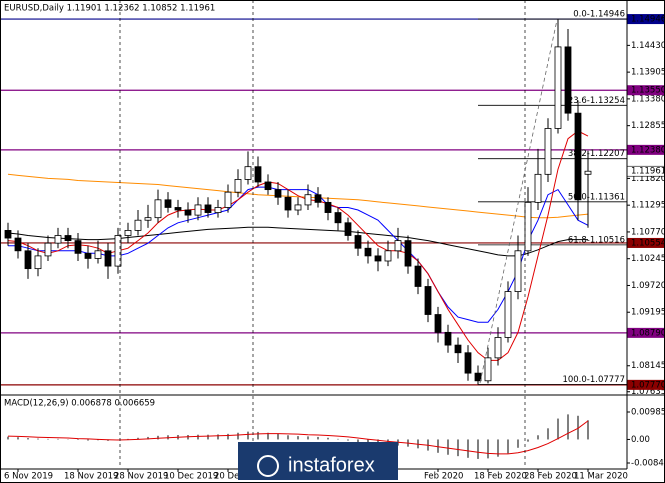 Image resolution: width=665 pixels, height=483 pixels. What do you see at coordinates (648, 413) in the screenshot?
I see `y-tick-label: 0.009853` at bounding box center [648, 413].